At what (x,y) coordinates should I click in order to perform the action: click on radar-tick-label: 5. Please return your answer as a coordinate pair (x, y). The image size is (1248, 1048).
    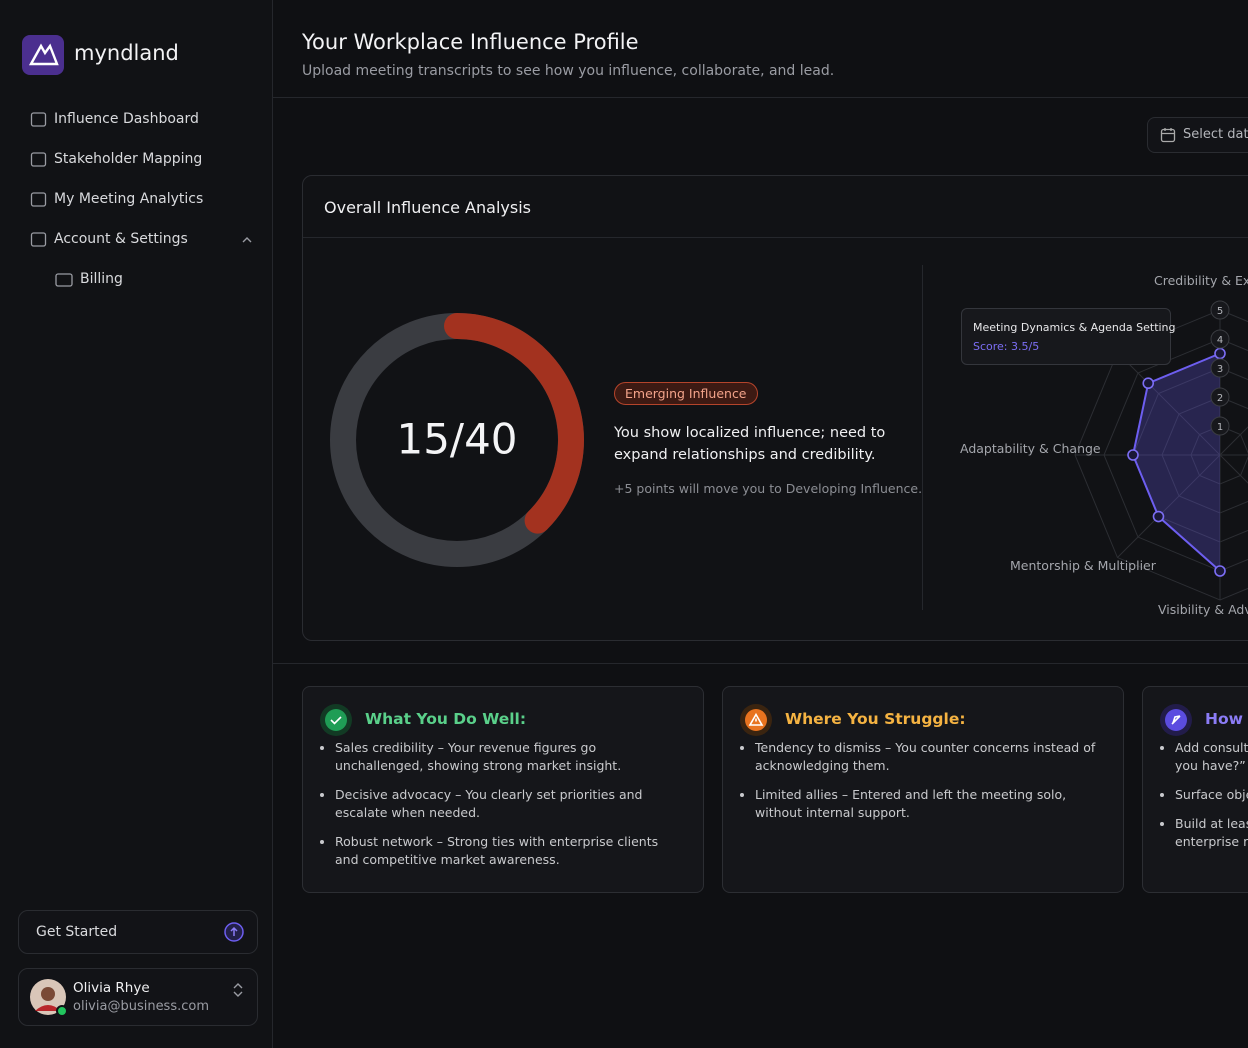
    Looking at the image, I should click on (1220, 311).